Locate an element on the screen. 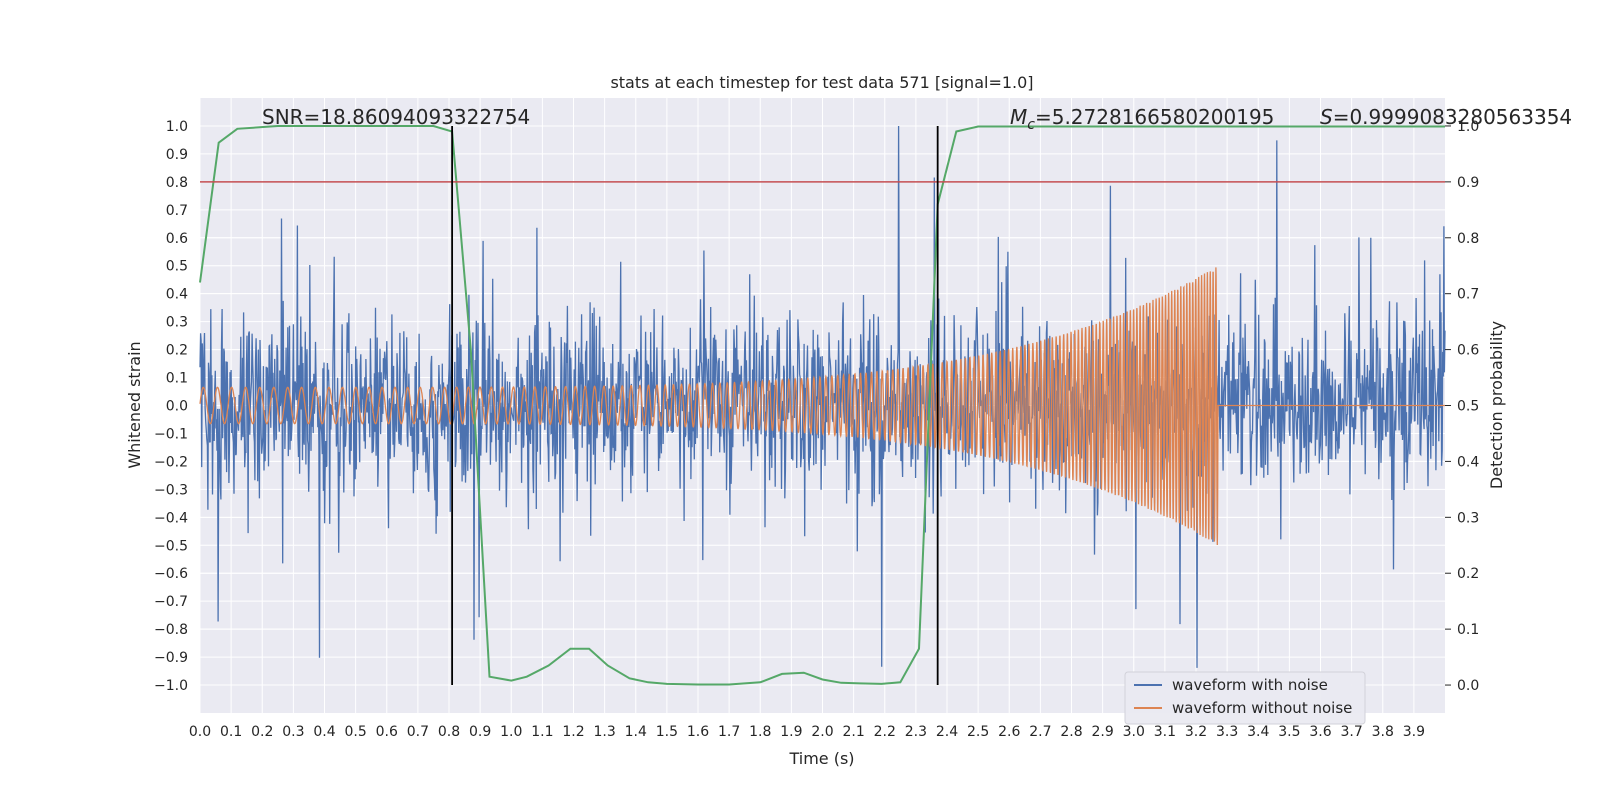  y2-tick-label: 0.9 is located at coordinates (1468, 183).